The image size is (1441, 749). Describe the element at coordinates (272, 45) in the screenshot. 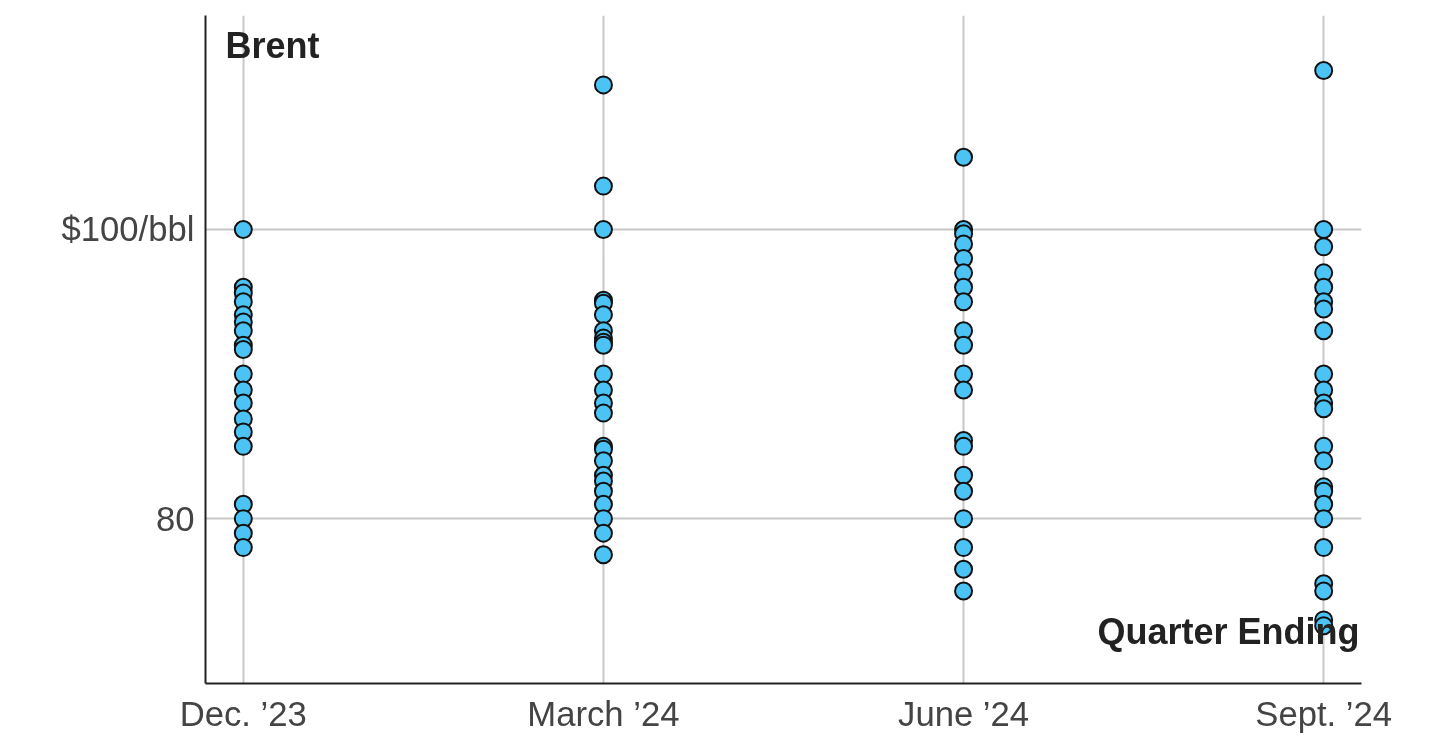

I see `chart-title: Brent` at that location.